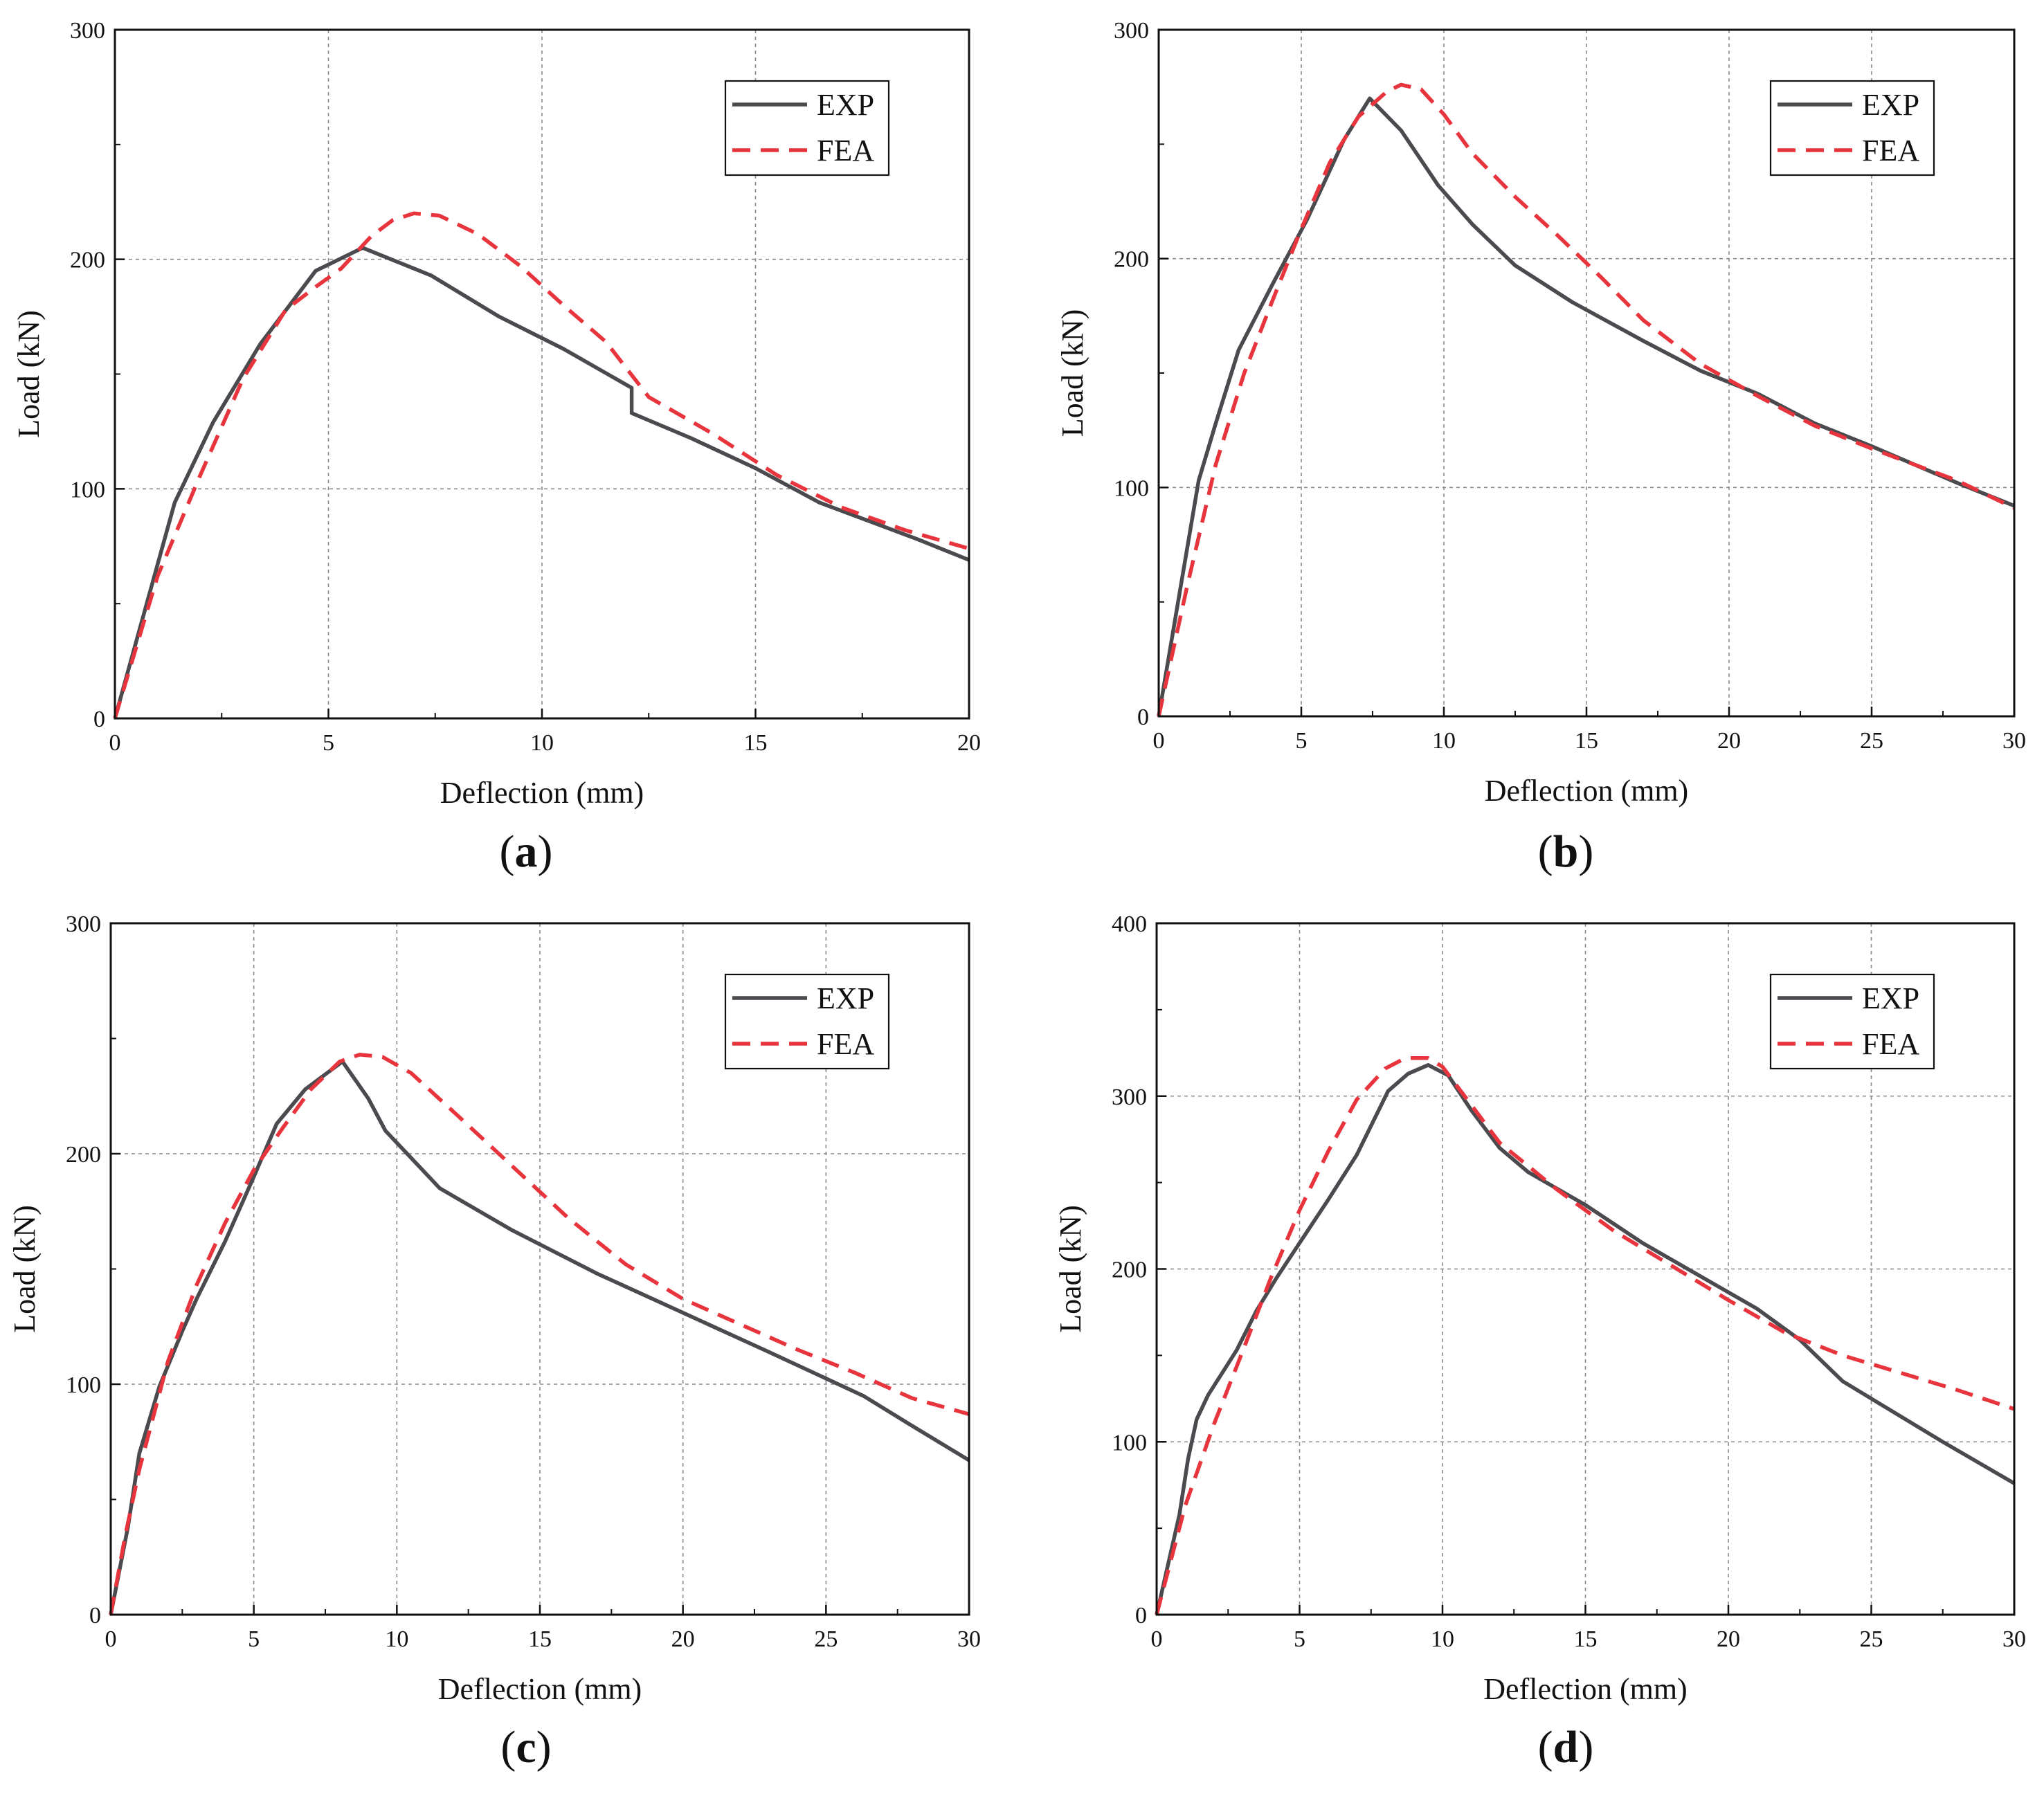 This screenshot has width=2044, height=1805. What do you see at coordinates (1871, 741) in the screenshot?
I see `panel-b-xtick-label: 25` at bounding box center [1871, 741].